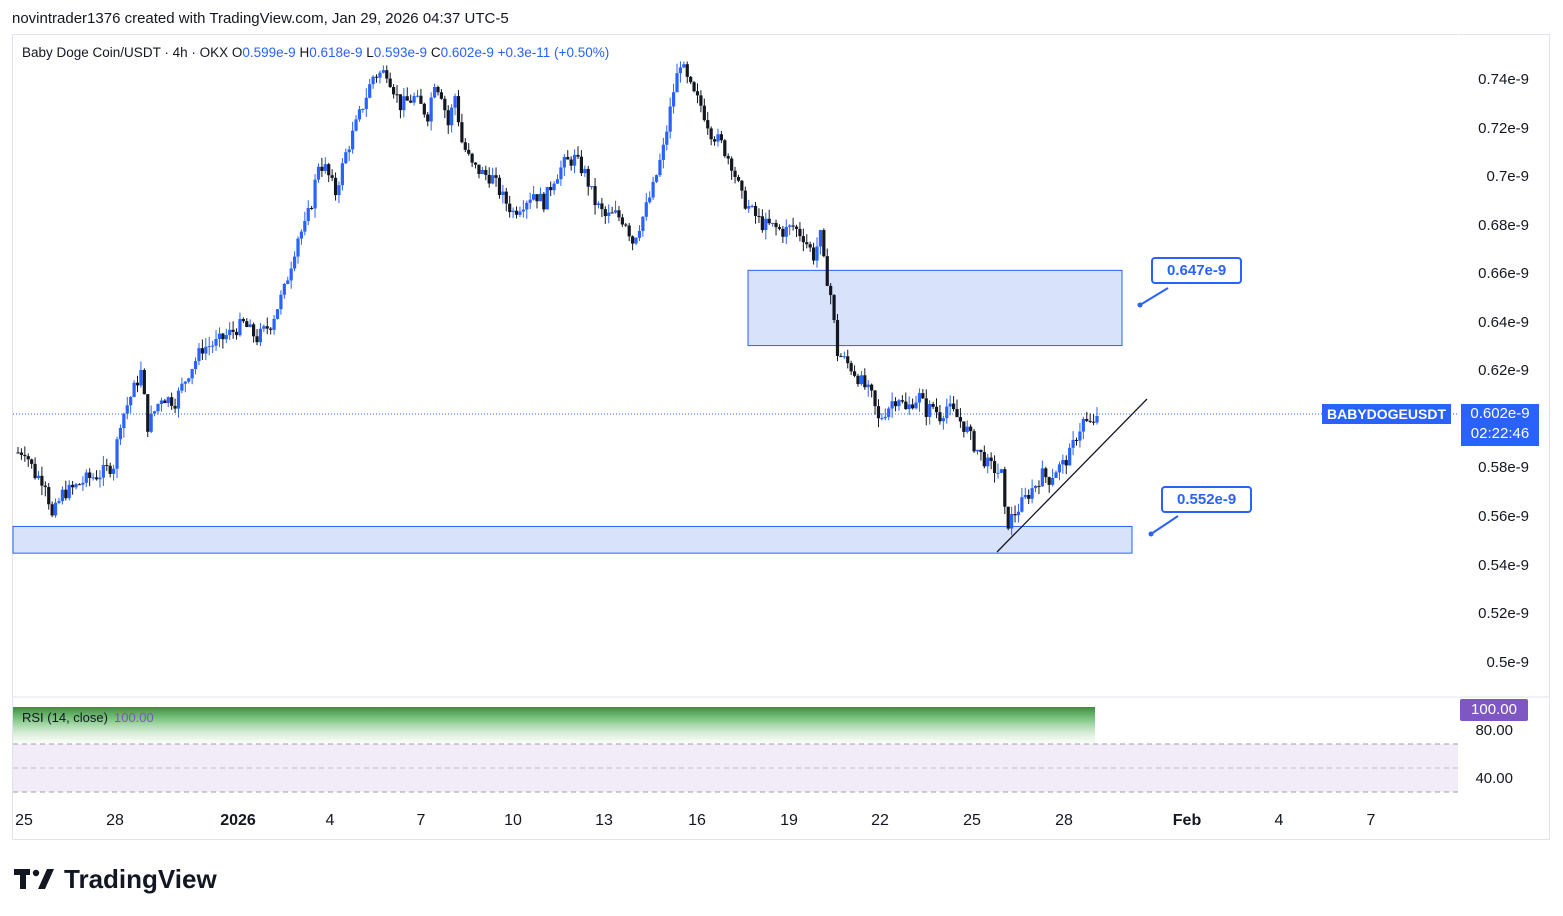 The image size is (1563, 916). I want to click on time-tick-label: 22, so click(880, 820).